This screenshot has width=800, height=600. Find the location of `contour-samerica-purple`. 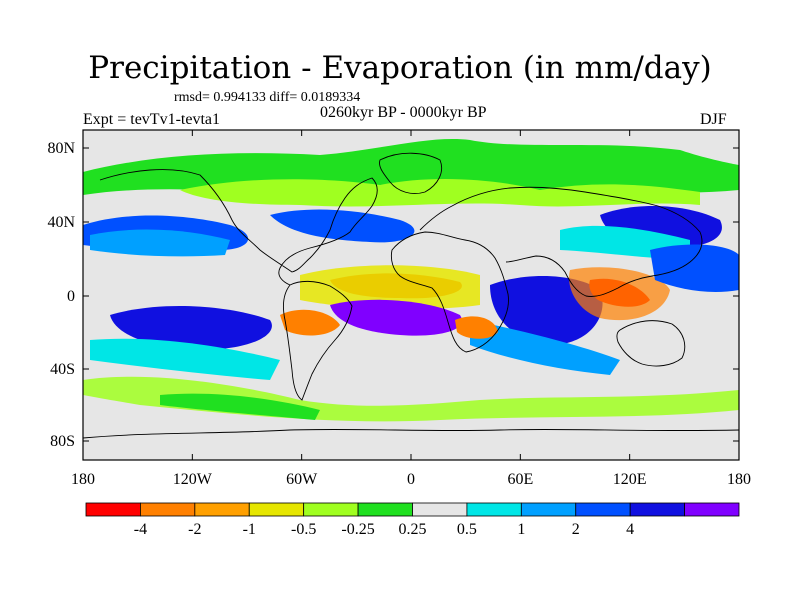

contour-samerica-purple is located at coordinates (396, 317).